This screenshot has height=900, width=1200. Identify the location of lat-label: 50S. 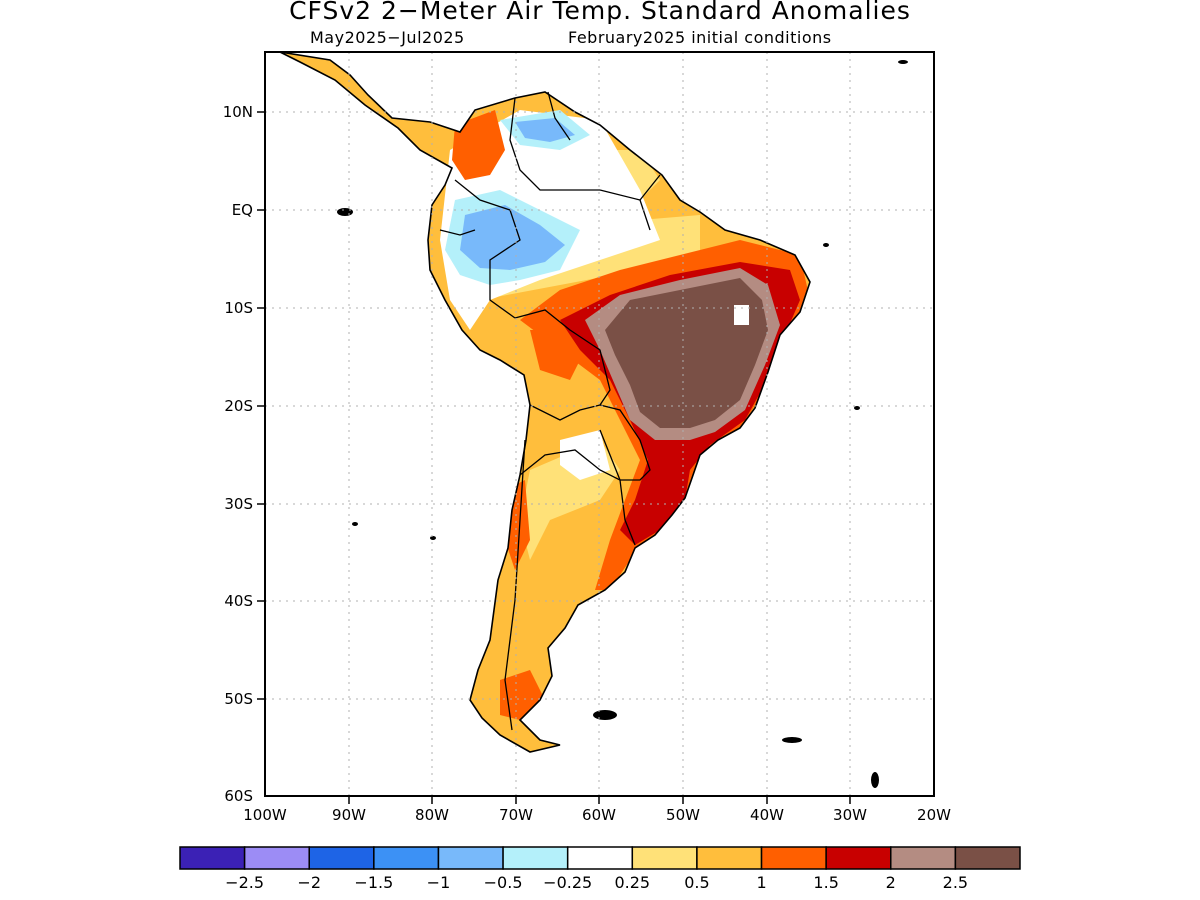
(238, 699).